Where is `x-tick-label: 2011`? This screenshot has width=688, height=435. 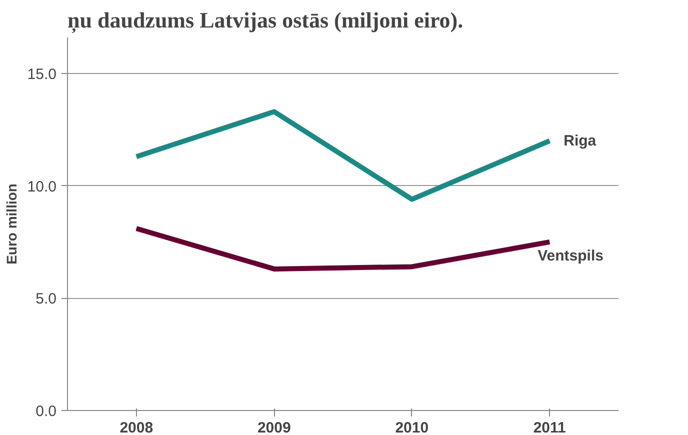
x-tick-label: 2011 is located at coordinates (549, 427).